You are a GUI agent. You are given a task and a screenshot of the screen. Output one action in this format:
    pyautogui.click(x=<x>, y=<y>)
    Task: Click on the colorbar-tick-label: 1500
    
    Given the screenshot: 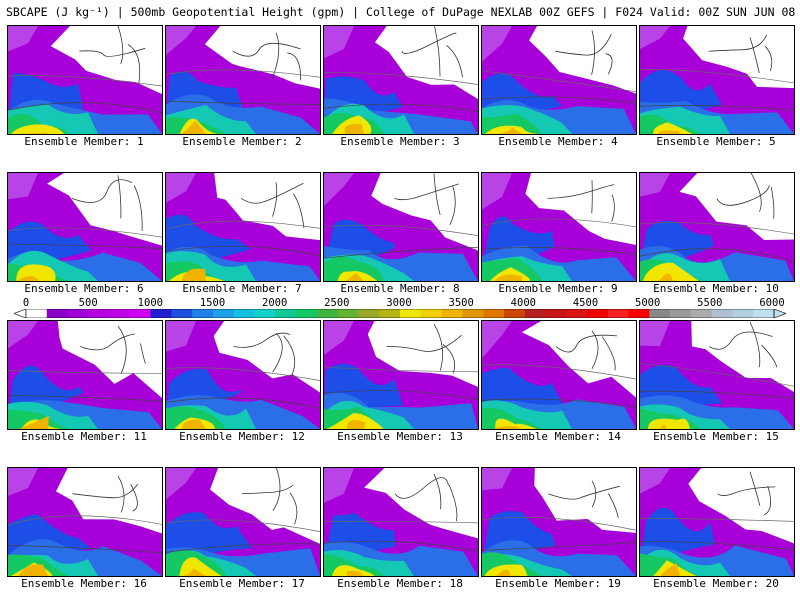 What is the action you would take?
    pyautogui.click(x=212, y=303)
    